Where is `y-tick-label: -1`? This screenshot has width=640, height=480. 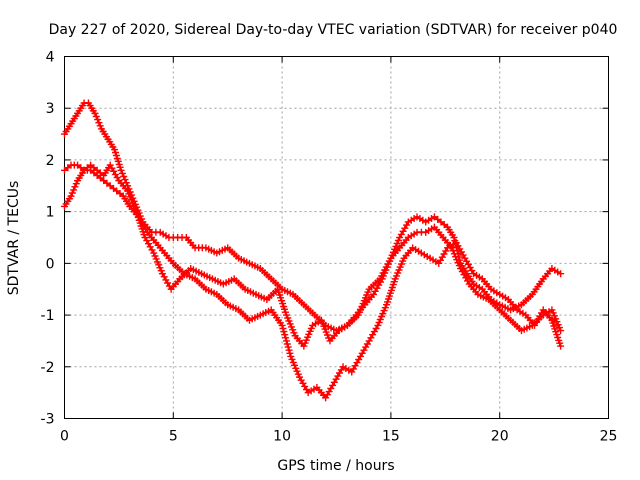 y-tick-label: -1 is located at coordinates (48, 316).